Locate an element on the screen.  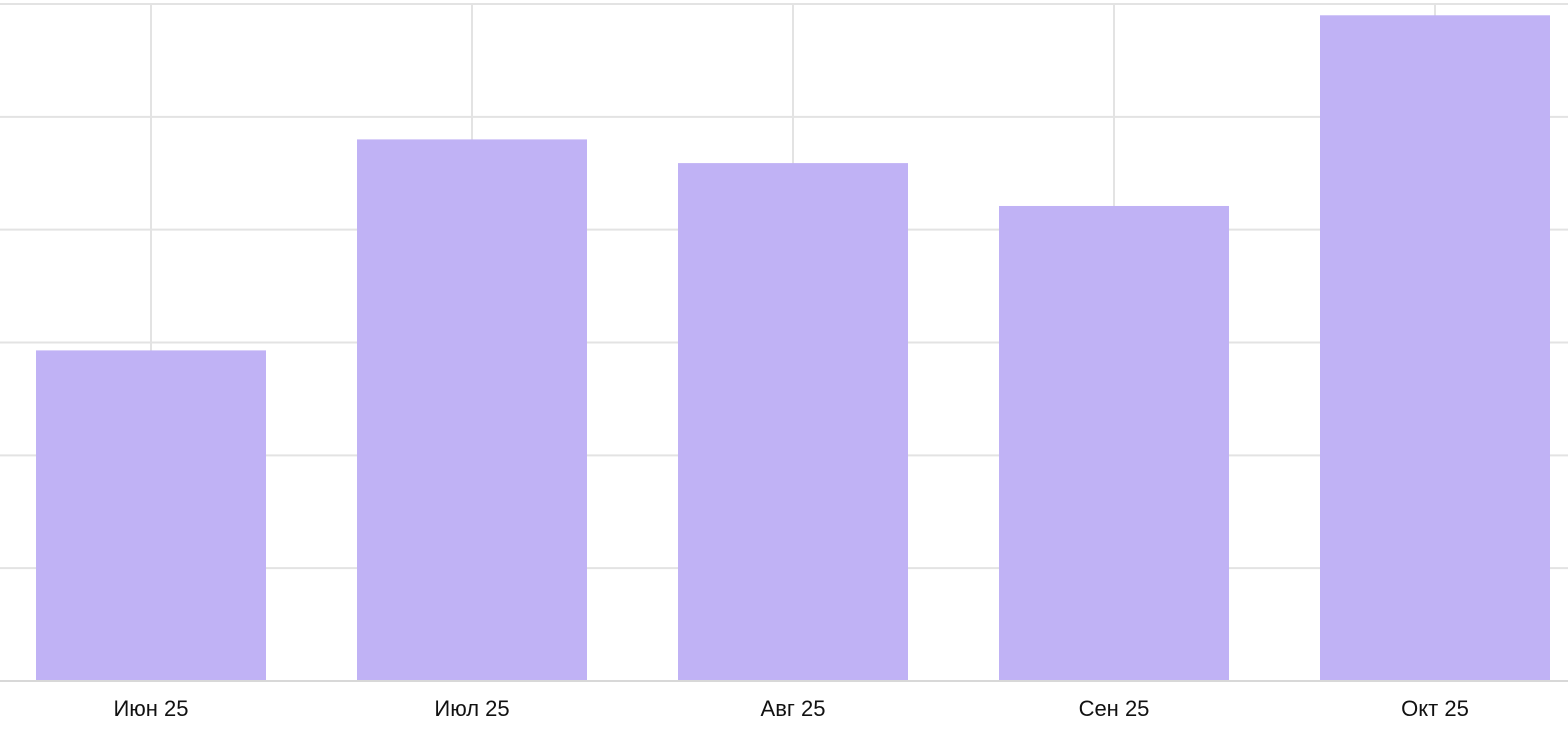
x-tick-label: Июл 25 is located at coordinates (471, 708).